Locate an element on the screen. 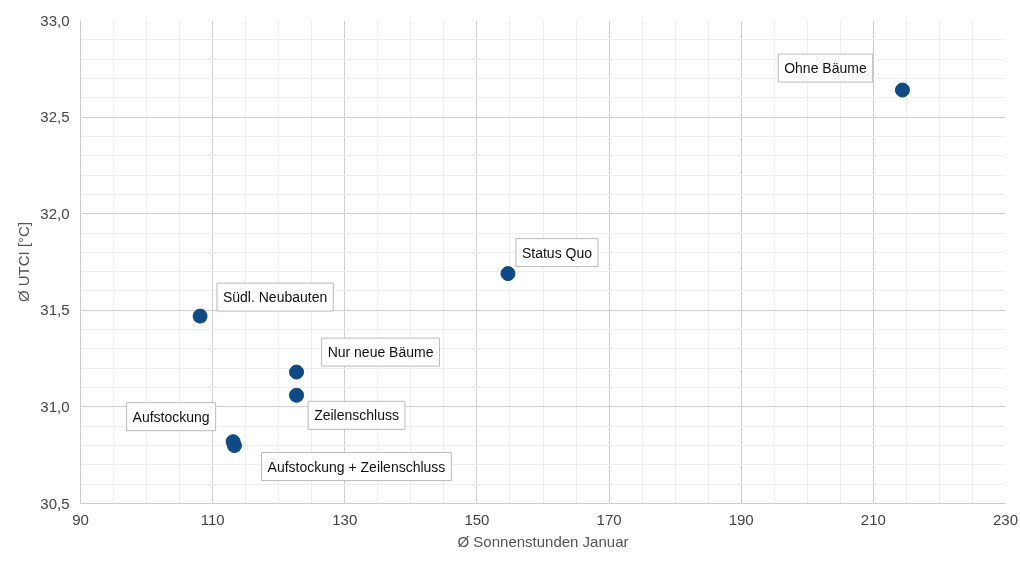 The height and width of the screenshot is (563, 1020). y-tick-label: 32,5 is located at coordinates (55, 117).